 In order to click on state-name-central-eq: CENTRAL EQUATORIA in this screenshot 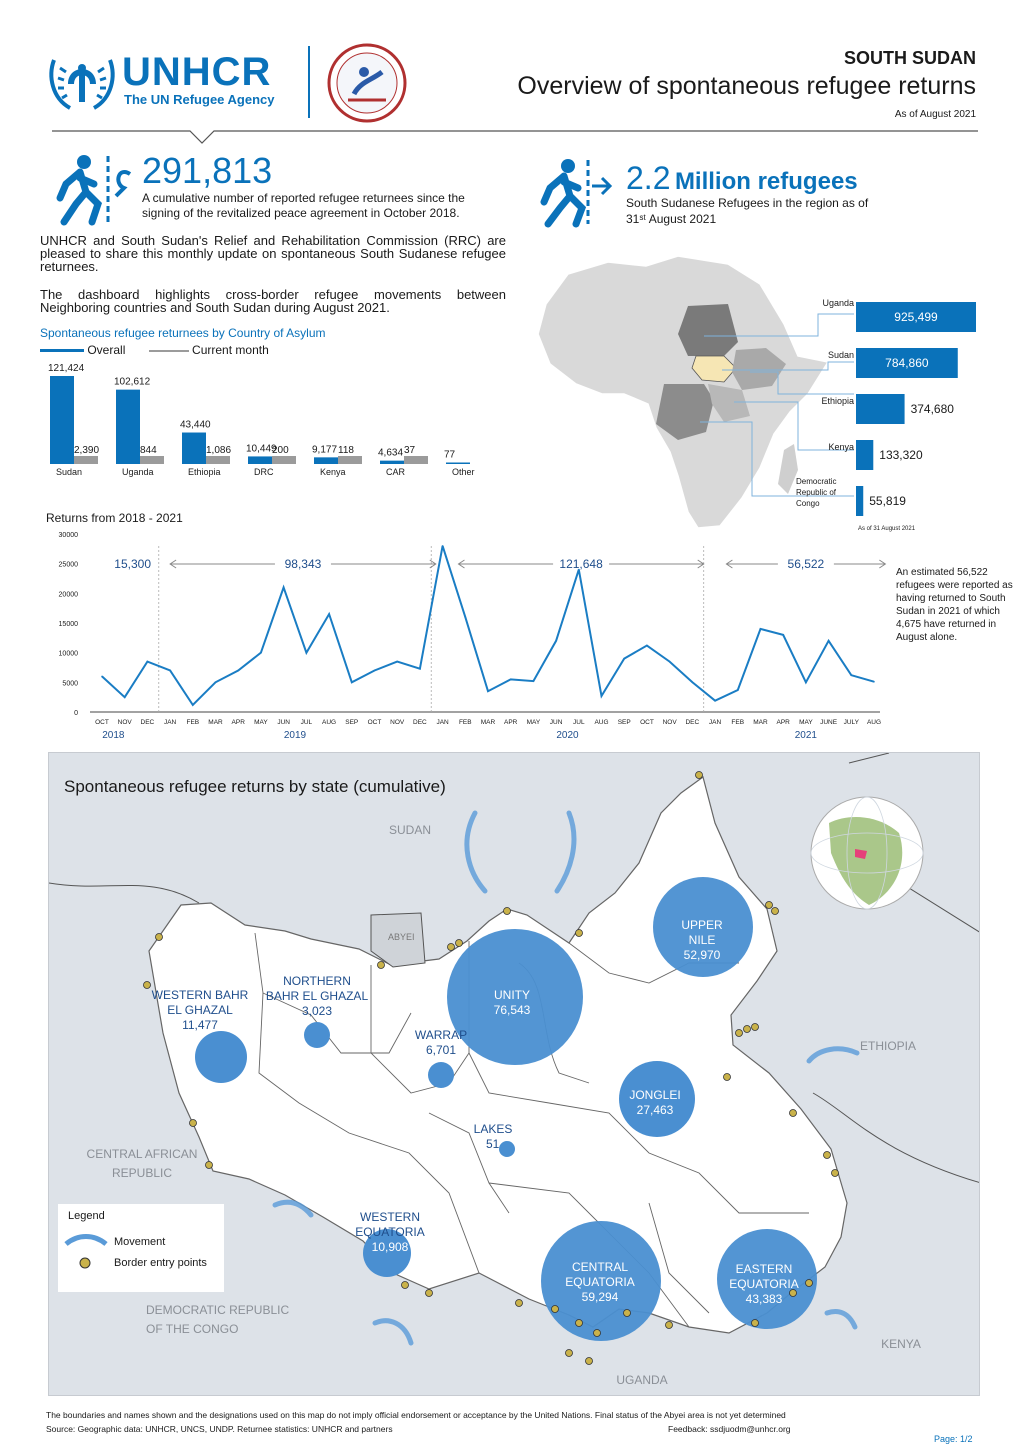, I will do `click(600, 1274)`.